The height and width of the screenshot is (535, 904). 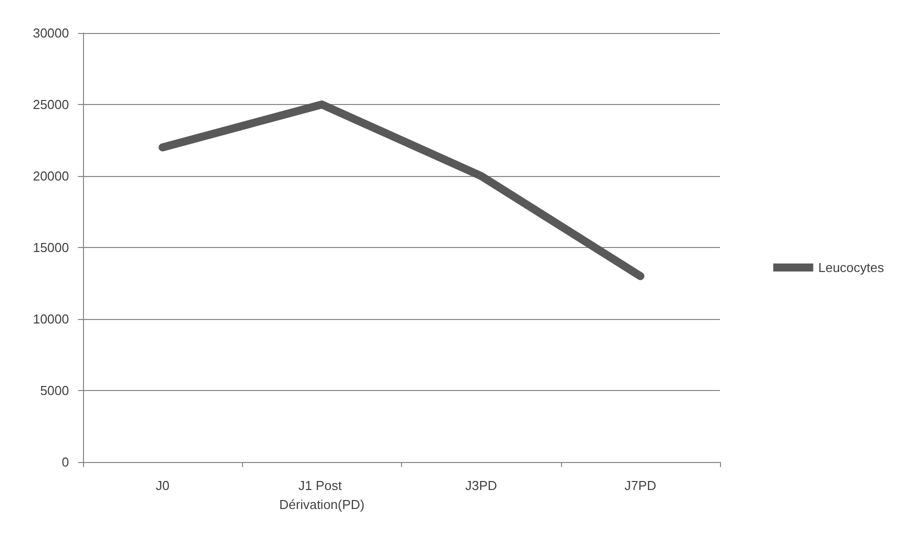 I want to click on x-tick-label: J0, so click(x=163, y=485).